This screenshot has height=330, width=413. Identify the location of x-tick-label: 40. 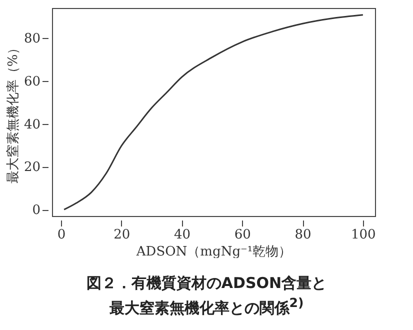
(182, 235).